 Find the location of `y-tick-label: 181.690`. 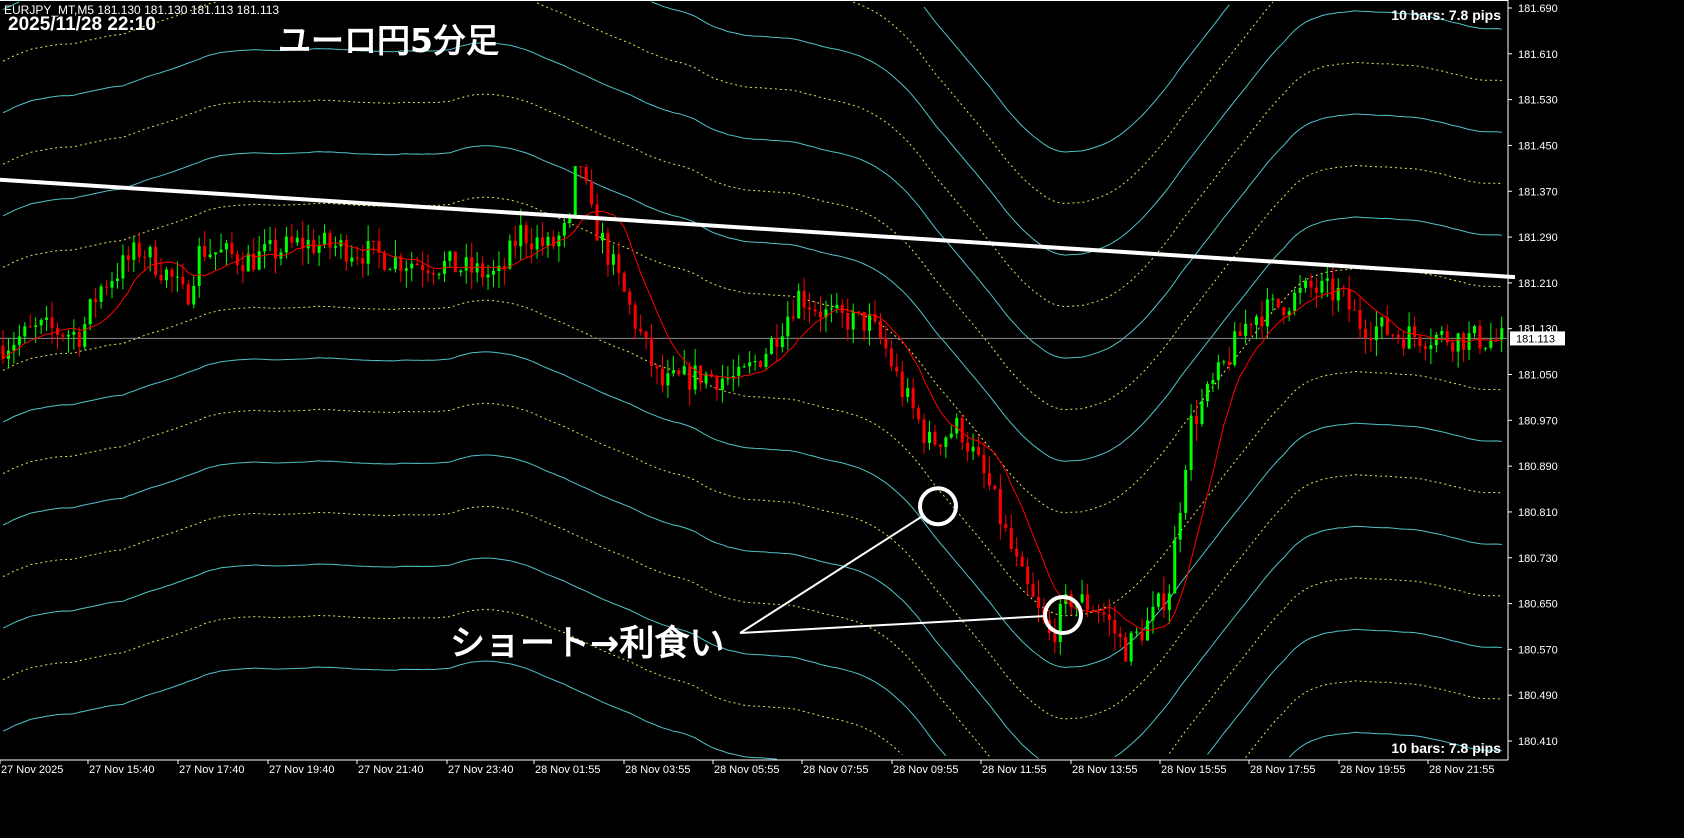

y-tick-label: 181.690 is located at coordinates (1538, 9).